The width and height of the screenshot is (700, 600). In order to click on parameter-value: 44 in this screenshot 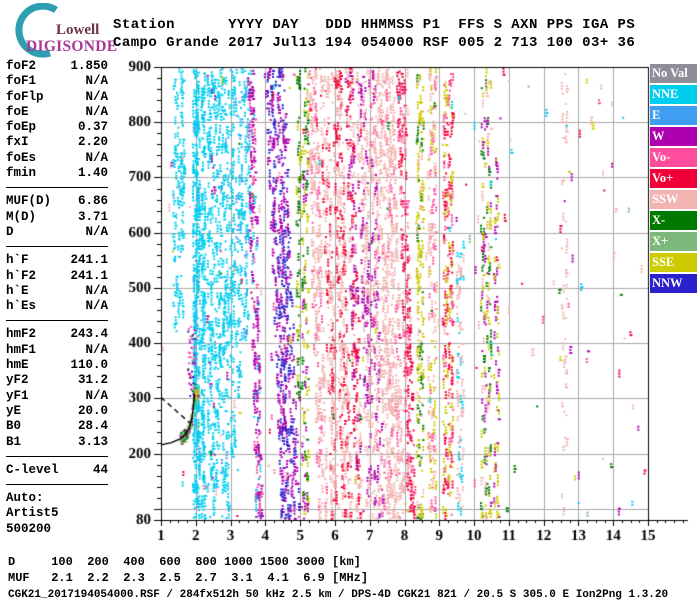, I will do `click(100, 469)`.